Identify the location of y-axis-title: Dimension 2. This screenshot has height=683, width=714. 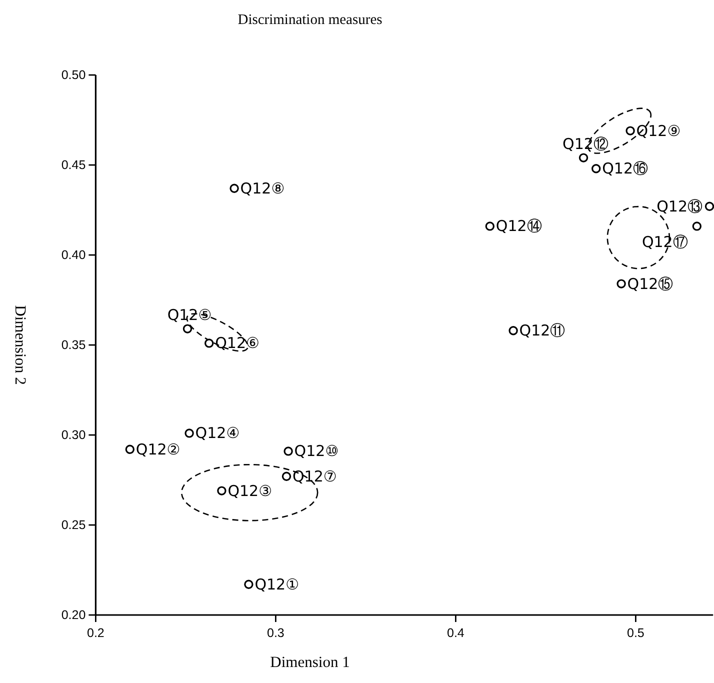
(20, 345).